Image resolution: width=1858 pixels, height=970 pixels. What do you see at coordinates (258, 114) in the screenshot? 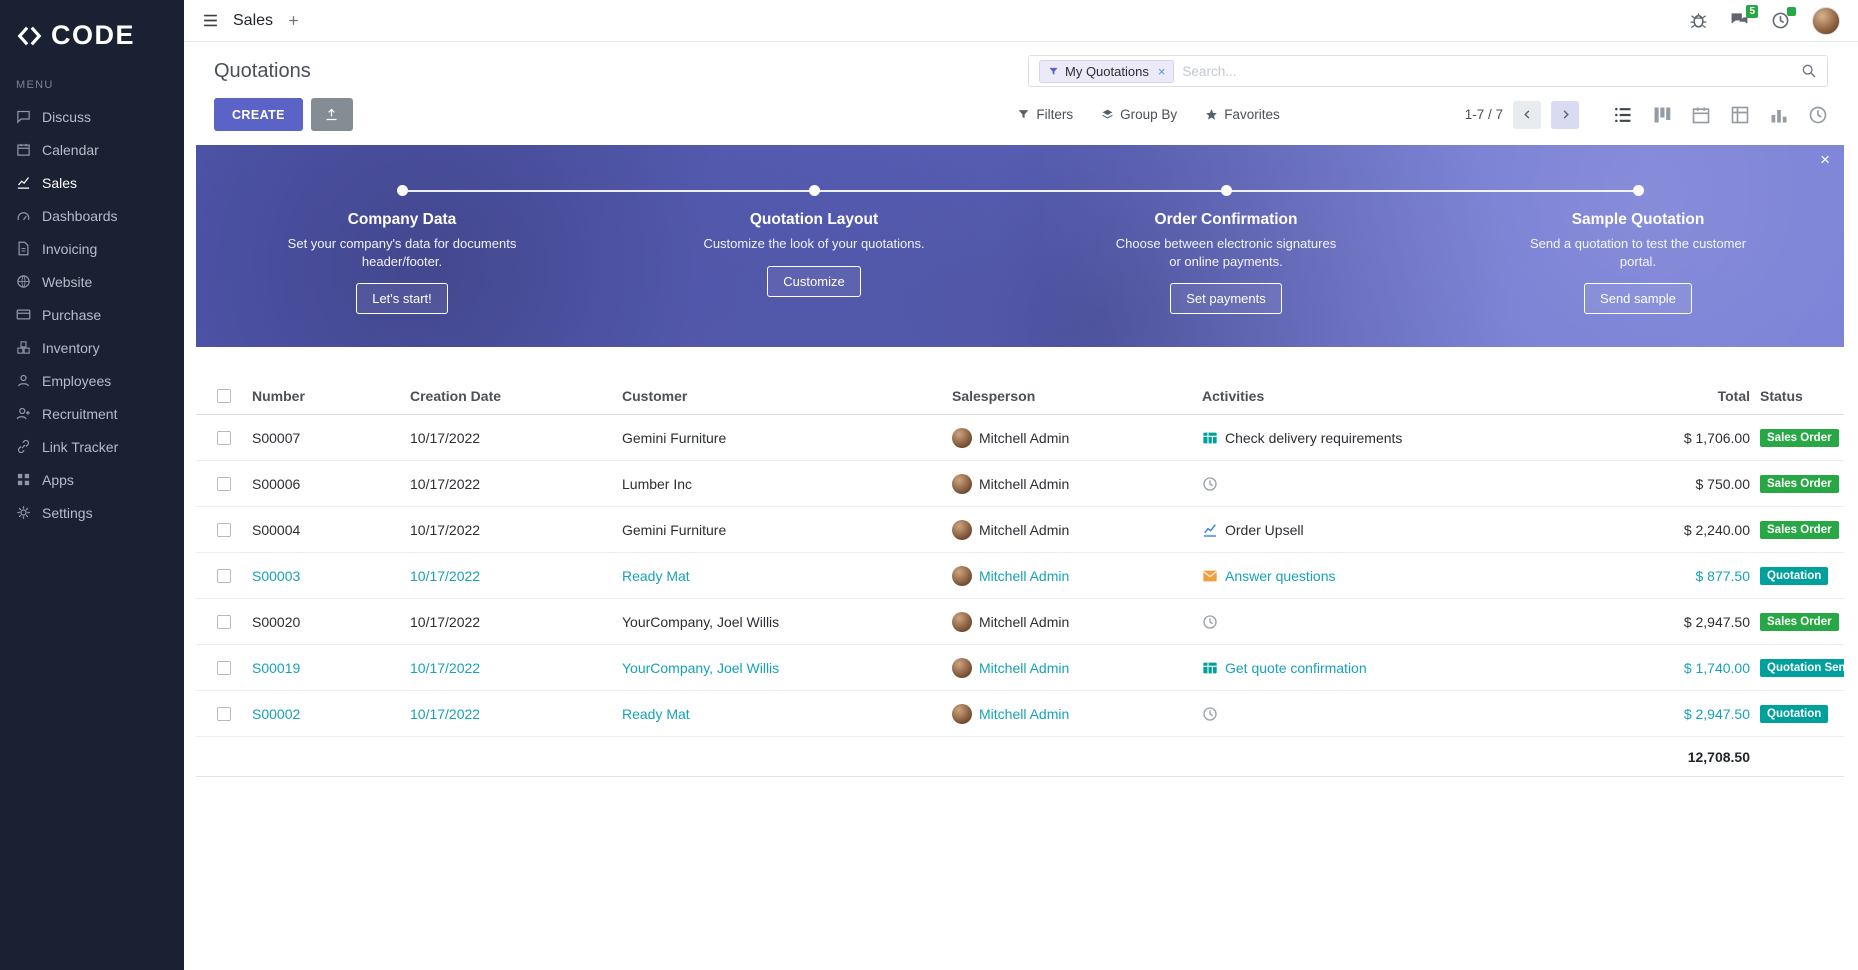
I see `create-button: CREATE` at bounding box center [258, 114].